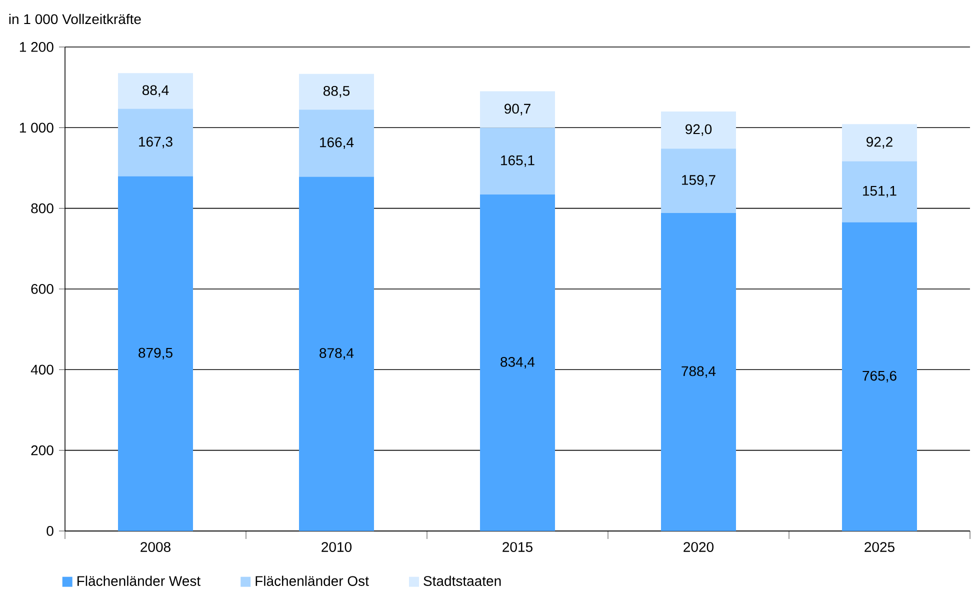 The image size is (971, 593). I want to click on data-label: 166,4, so click(337, 143).